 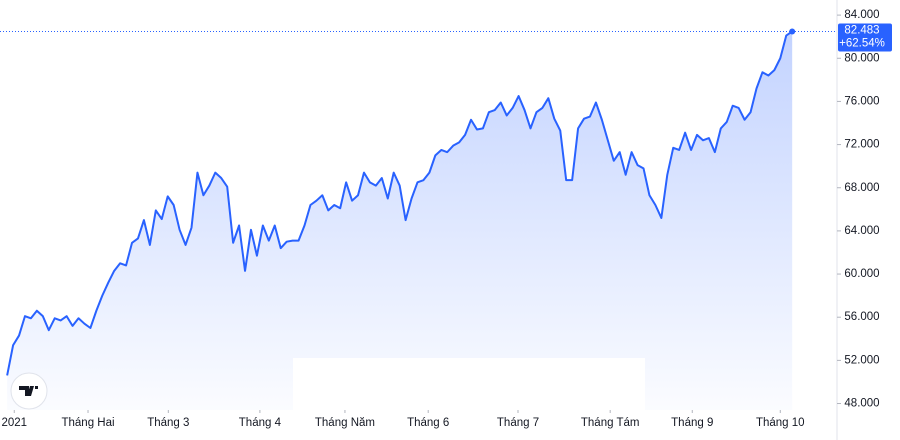 I want to click on watermark-area, so click(x=469, y=384).